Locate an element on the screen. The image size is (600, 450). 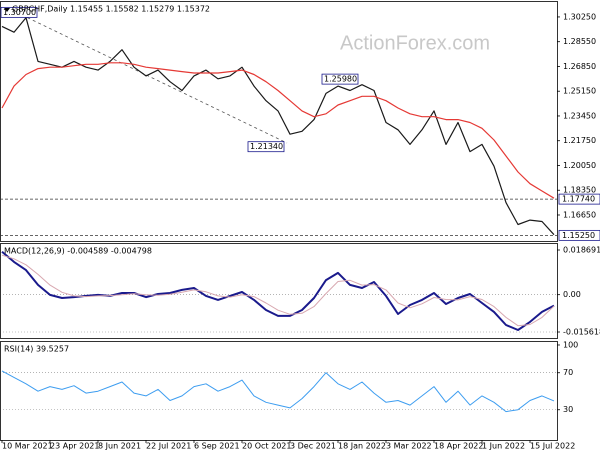
x-tick-label: 10 Mar 2021 is located at coordinates (27, 446).